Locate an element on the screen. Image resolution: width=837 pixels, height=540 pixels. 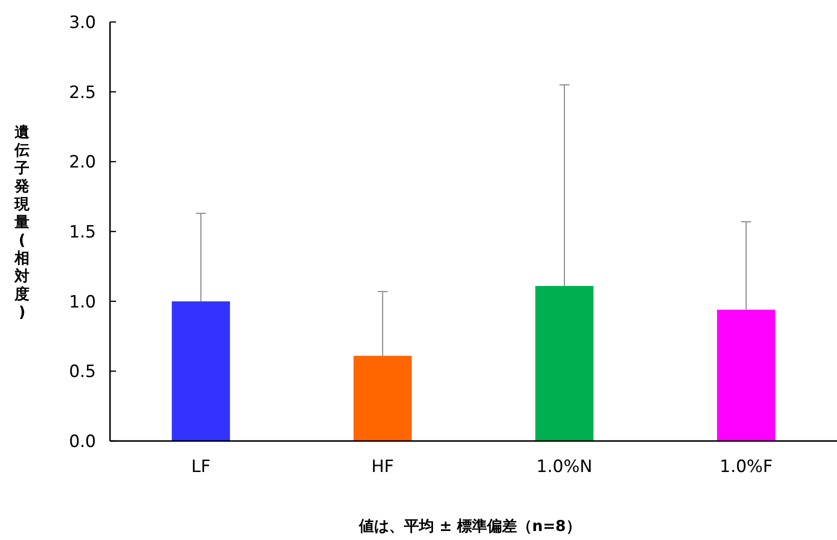
y-tick-label: 2.0 is located at coordinates (82, 162).